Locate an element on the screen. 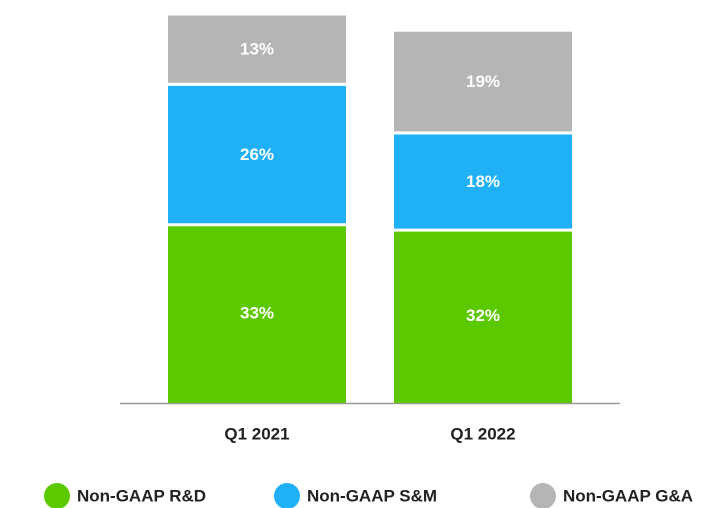 Image resolution: width=728 pixels, height=508 pixels. value-label: 26% is located at coordinates (257, 154).